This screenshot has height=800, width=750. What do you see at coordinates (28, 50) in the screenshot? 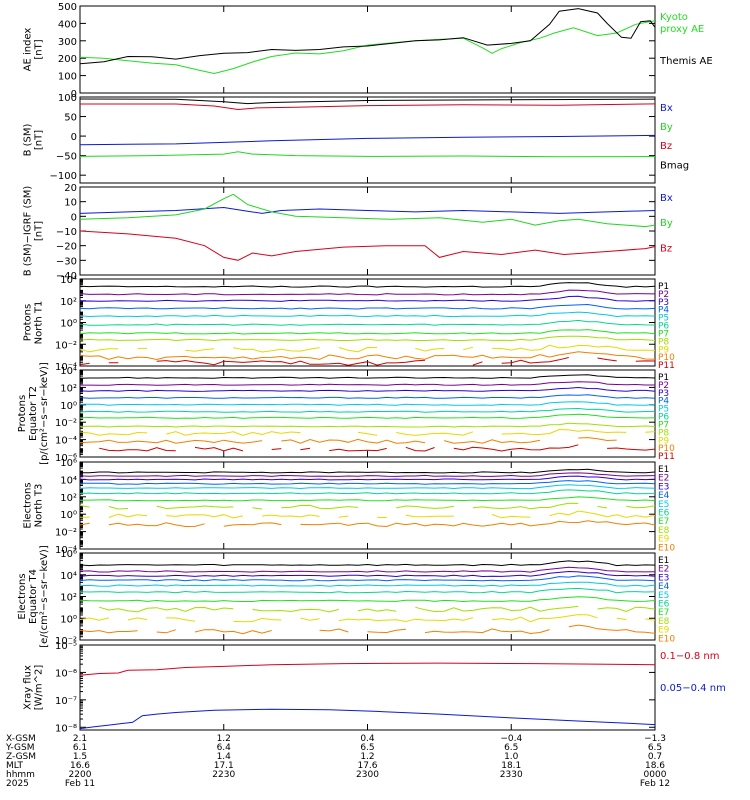
I see `y-axis-label: AE index` at bounding box center [28, 50].